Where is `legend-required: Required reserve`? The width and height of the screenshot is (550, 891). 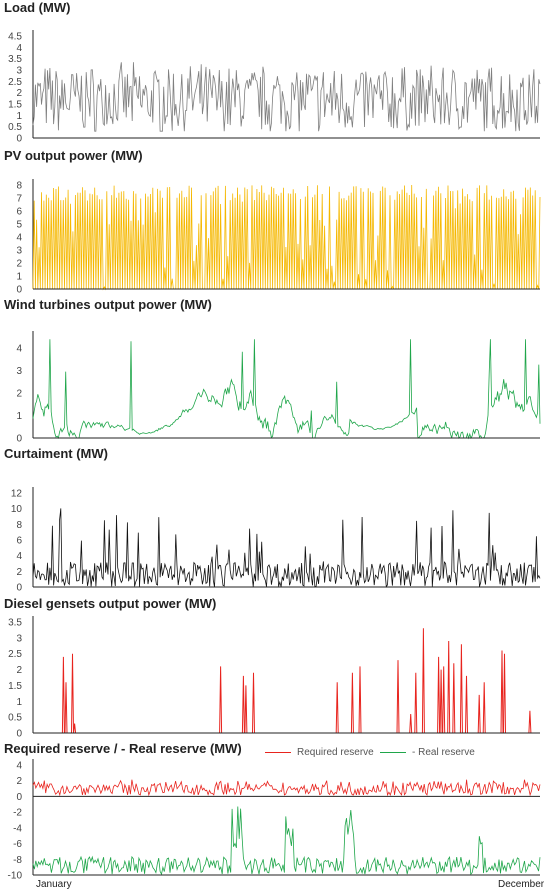 legend-required: Required reserve is located at coordinates (319, 752).